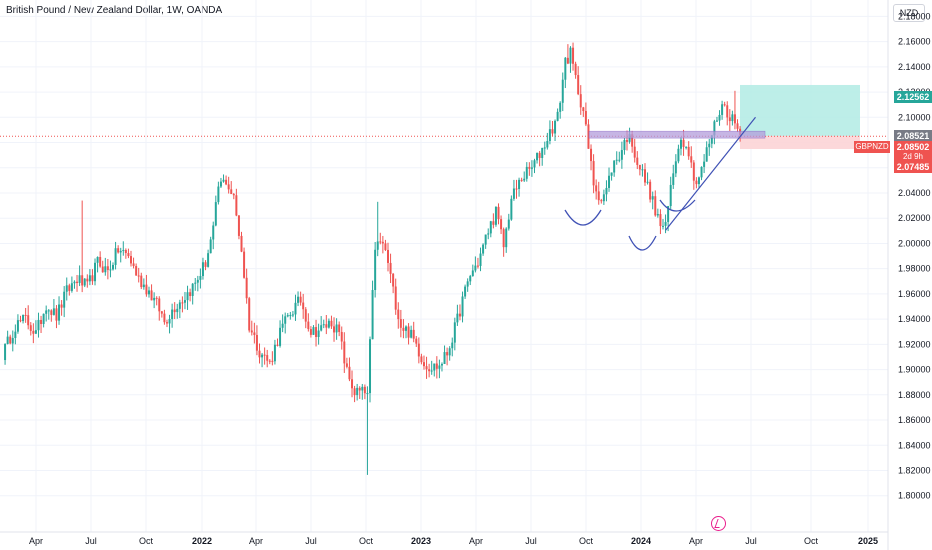 This screenshot has height=550, width=932. What do you see at coordinates (677, 205) in the screenshot?
I see `right-shoulder-arc` at bounding box center [677, 205].